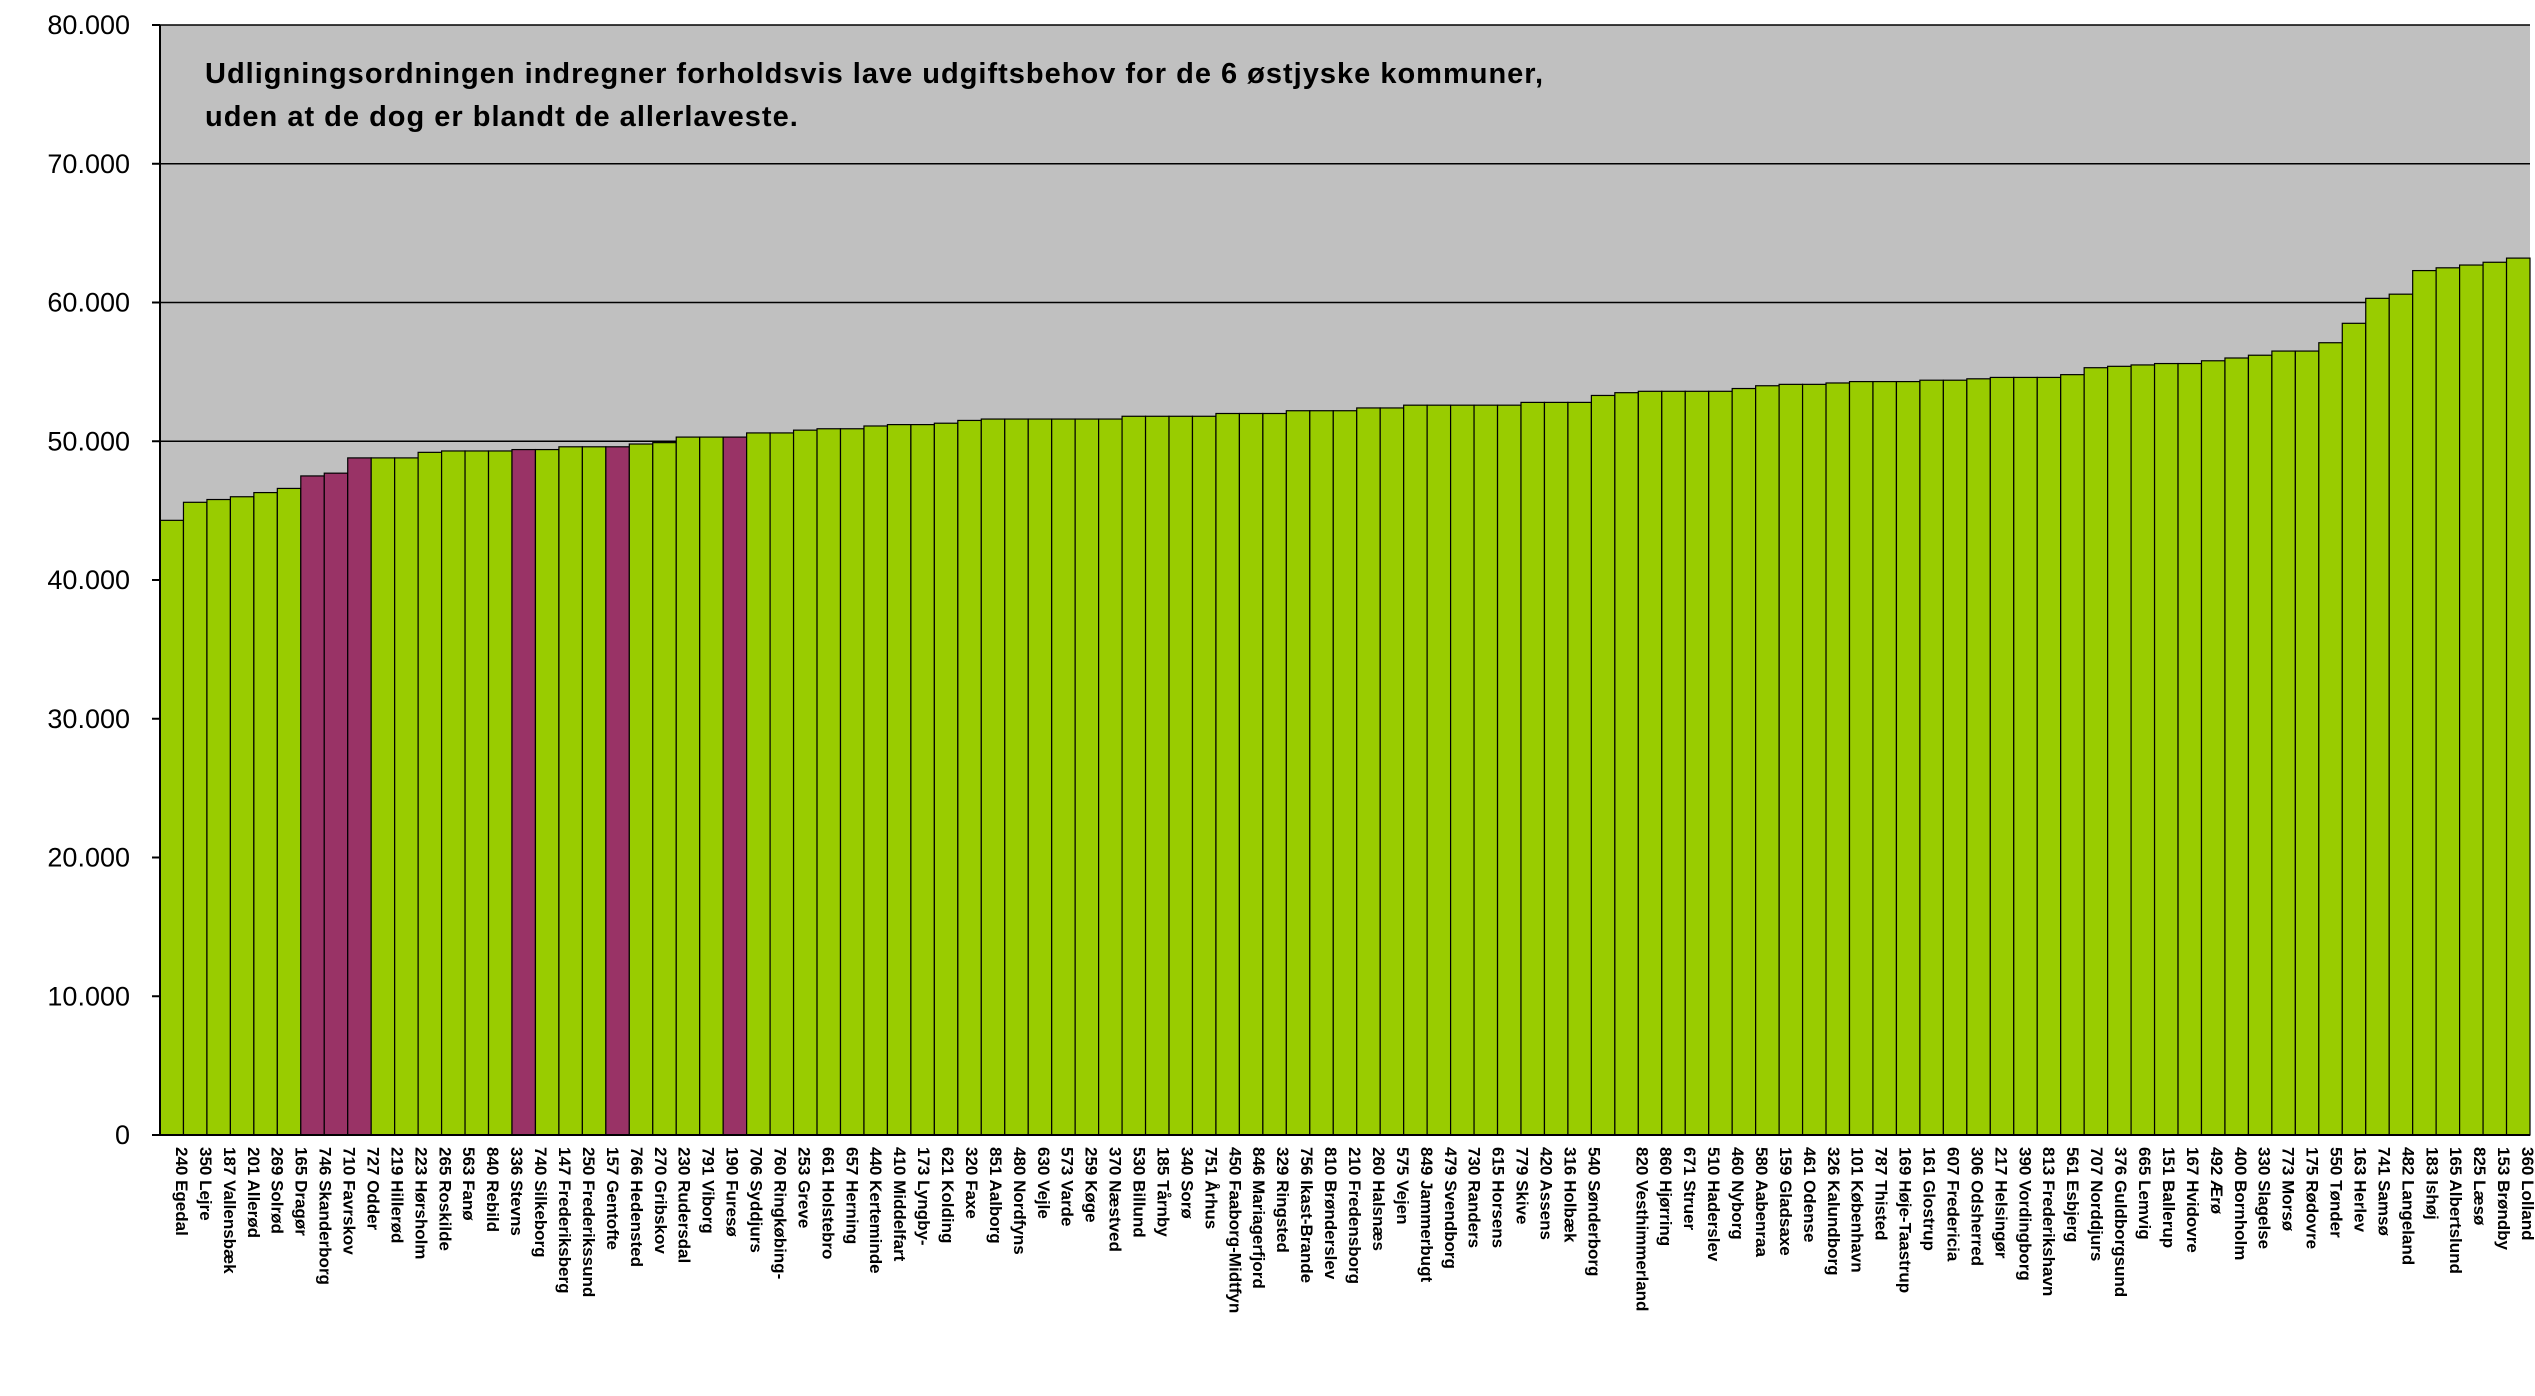 Image resolution: width=2535 pixels, height=1396 pixels. Describe the element at coordinates (2000, 1203) in the screenshot. I see `x-tick-label: 217 Helsingør` at that location.